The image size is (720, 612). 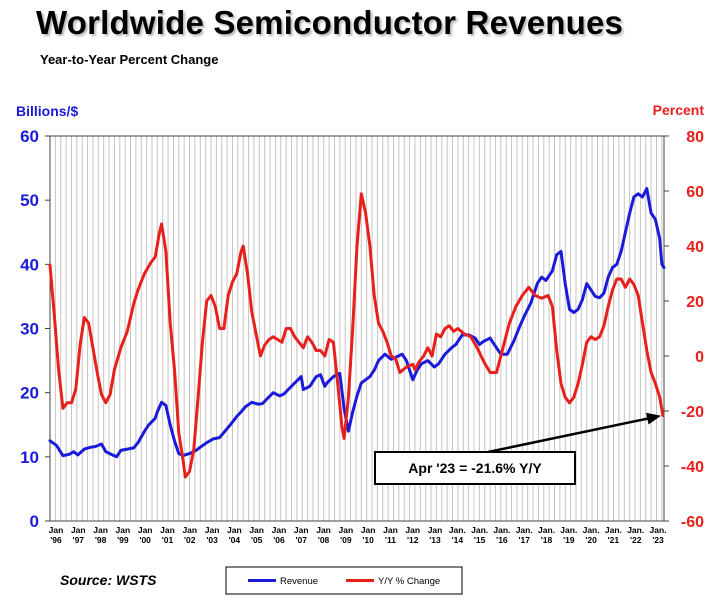 I want to click on x-tick-label: '01, so click(x=168, y=540).